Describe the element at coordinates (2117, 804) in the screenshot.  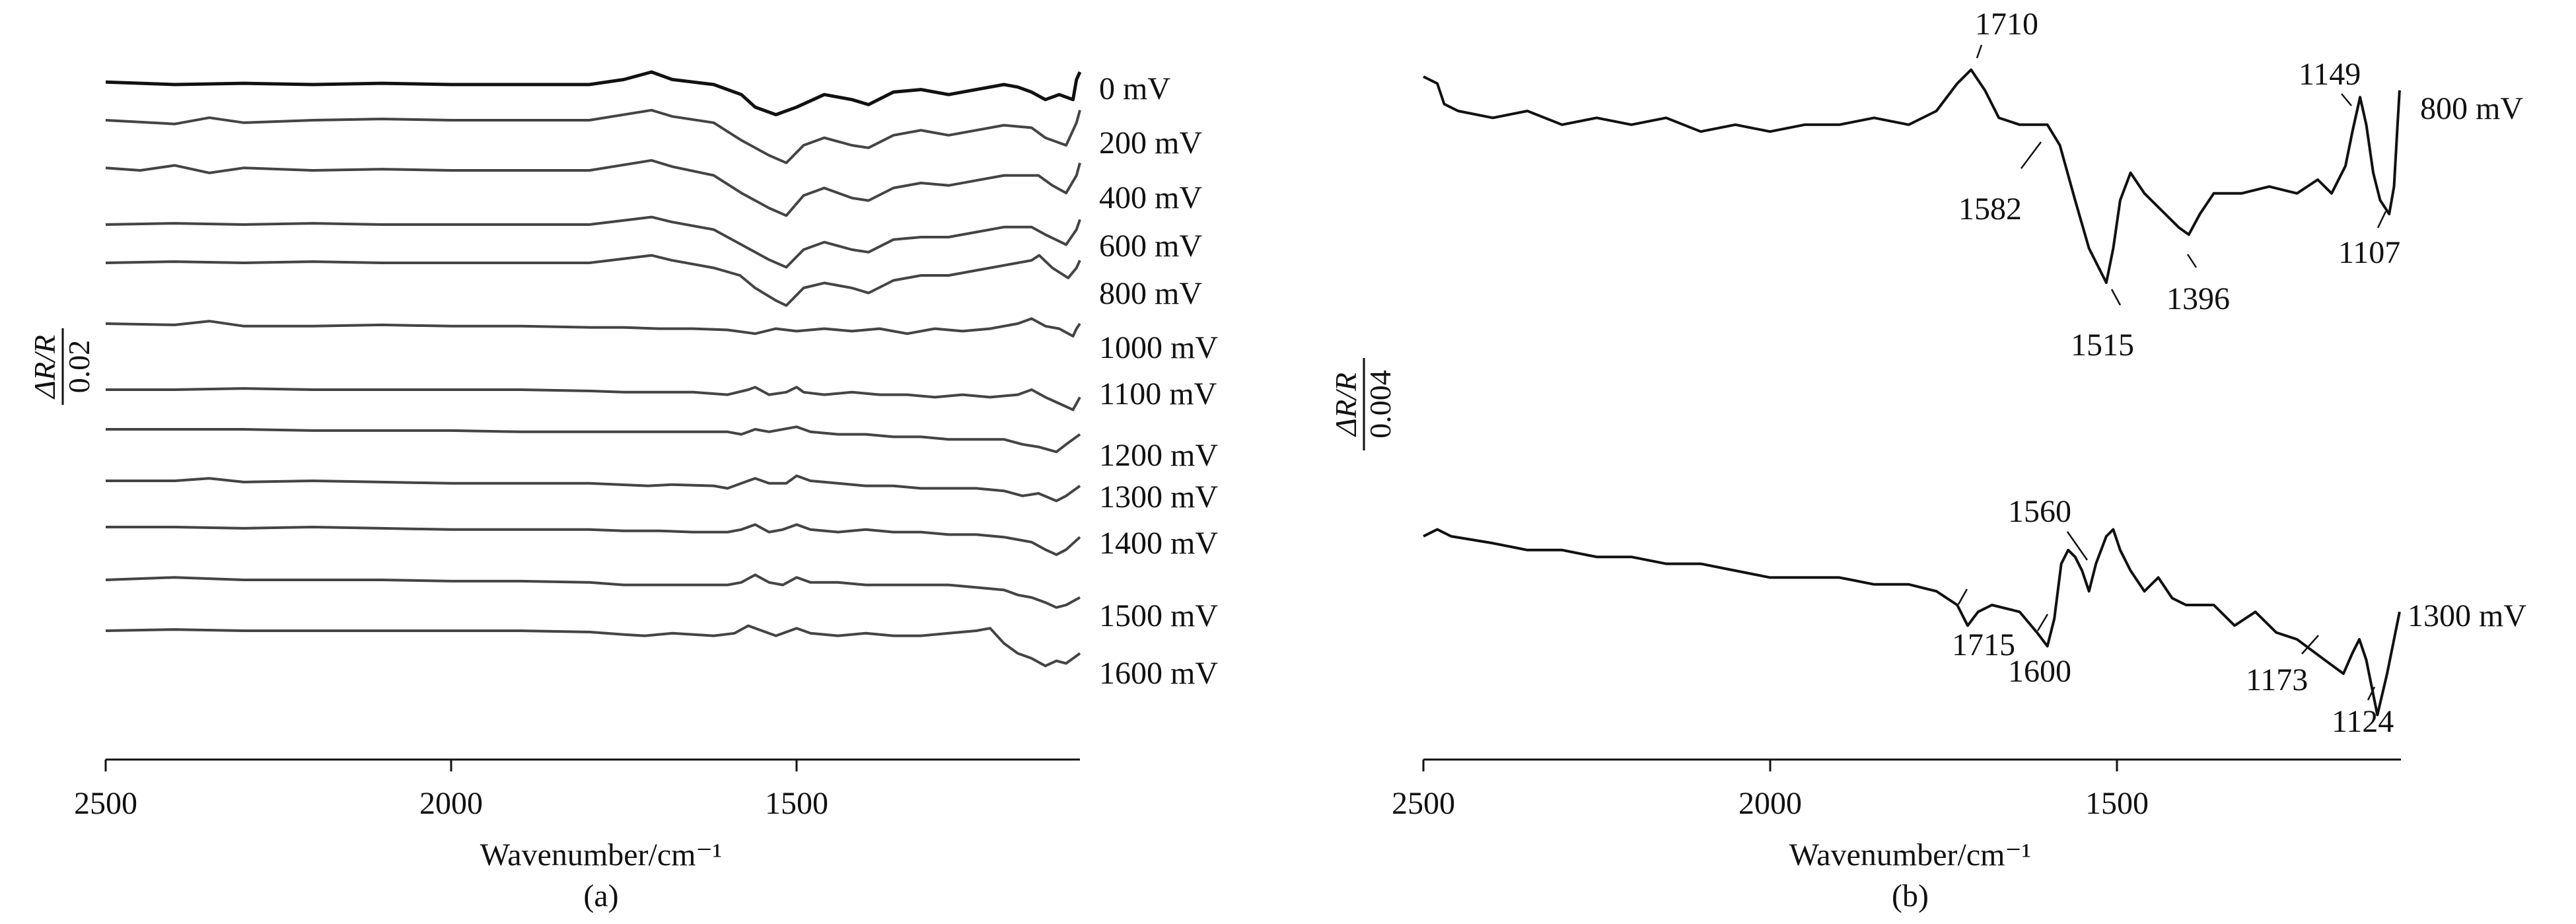
I see `panel-b-x-tick-label-1500: 1500` at that location.